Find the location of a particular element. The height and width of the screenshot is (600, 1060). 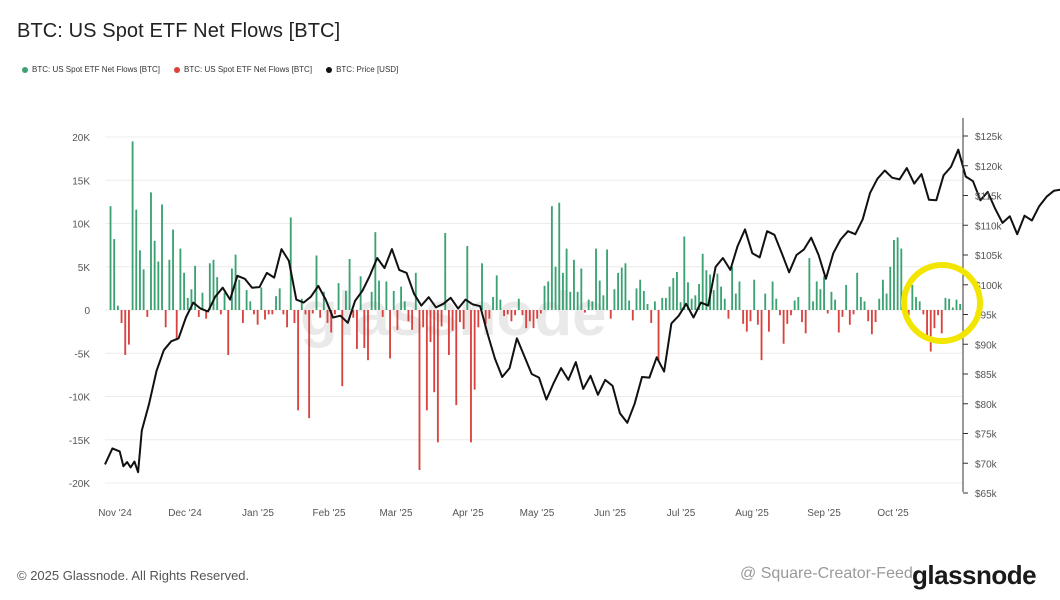

right-tick-label: $90k is located at coordinates (986, 345).